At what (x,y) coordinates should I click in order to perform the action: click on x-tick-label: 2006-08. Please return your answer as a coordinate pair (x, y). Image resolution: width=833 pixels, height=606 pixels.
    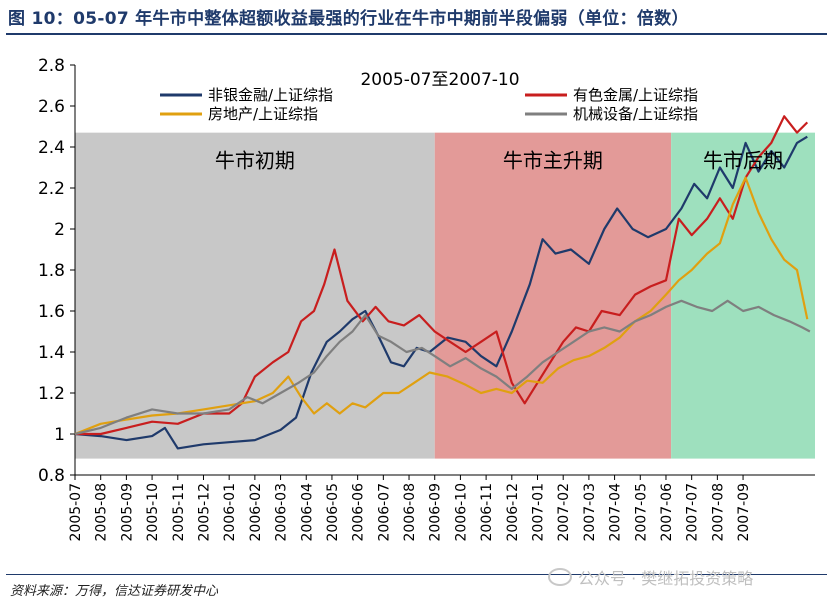
    Looking at the image, I should click on (410, 512).